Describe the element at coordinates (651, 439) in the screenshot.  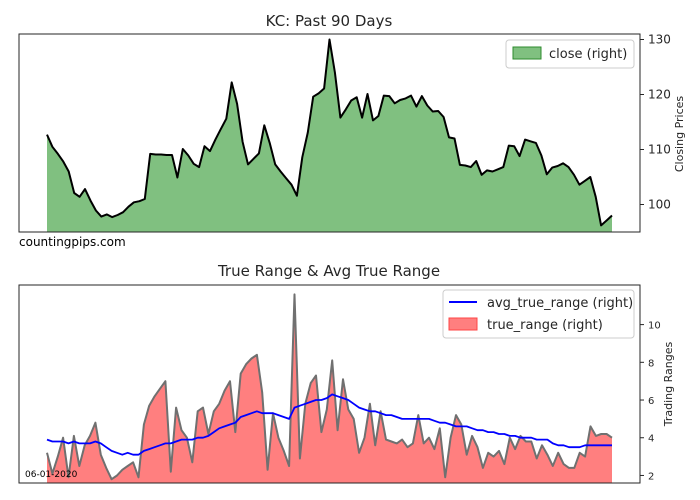
I see `range-y-tick-label: 4` at that location.